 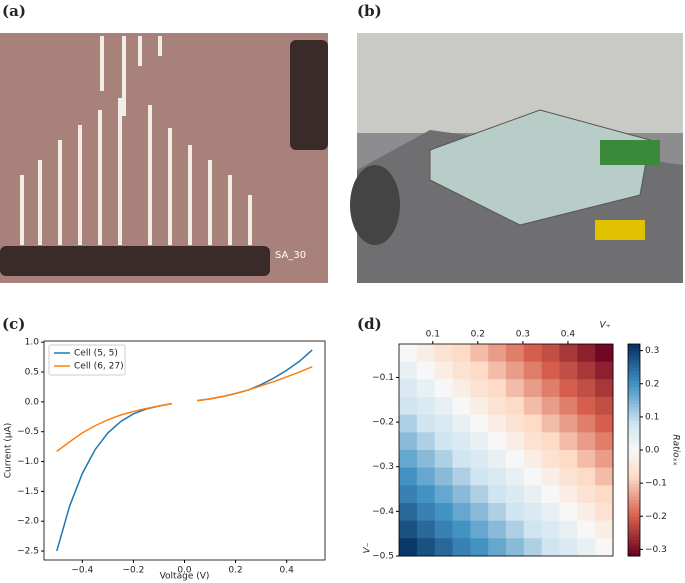 What do you see at coordinates (32, 402) in the screenshot?
I see `y-tick-label: 0.0` at bounding box center [32, 402].